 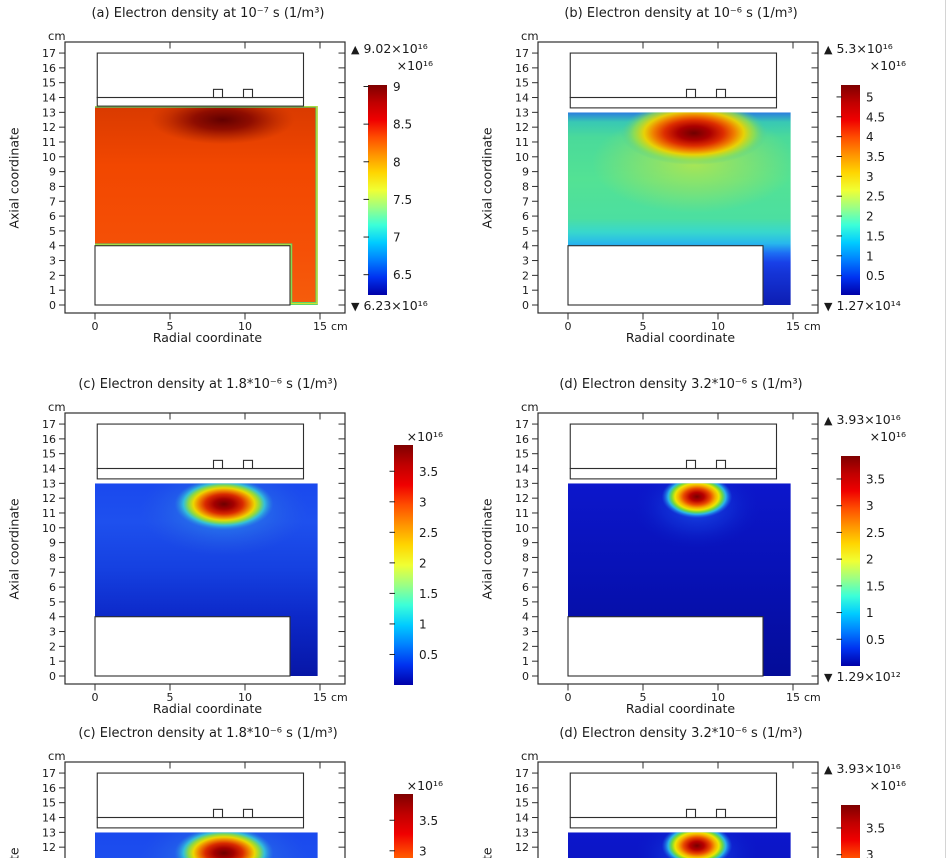 What do you see at coordinates (389, 305) in the screenshot?
I see `colorbar-min-label: ▼ 6.23×10¹⁶` at bounding box center [389, 305].